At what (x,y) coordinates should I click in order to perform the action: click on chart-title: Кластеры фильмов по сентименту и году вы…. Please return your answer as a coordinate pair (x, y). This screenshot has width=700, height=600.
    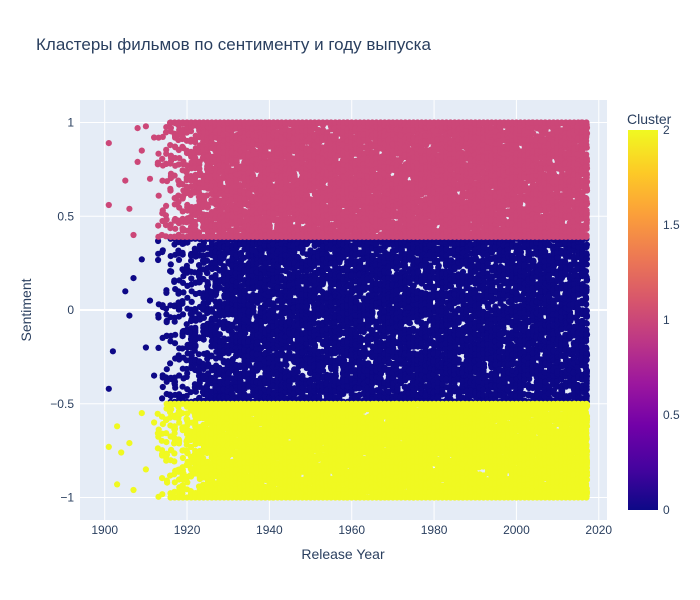
    Looking at the image, I should click on (233, 44).